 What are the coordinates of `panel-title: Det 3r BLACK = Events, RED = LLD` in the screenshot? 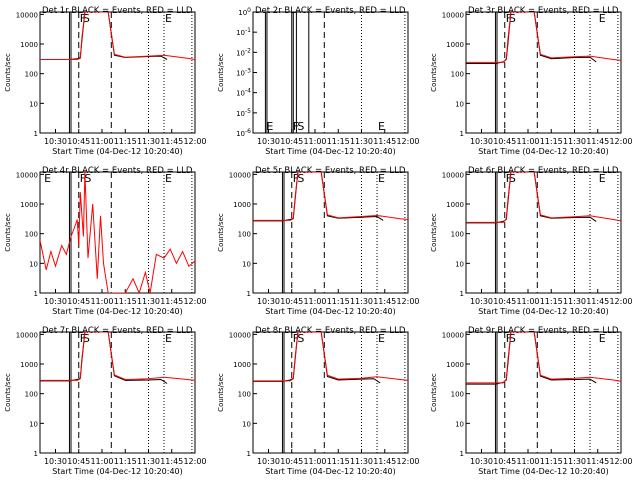 It's located at (543, 11).